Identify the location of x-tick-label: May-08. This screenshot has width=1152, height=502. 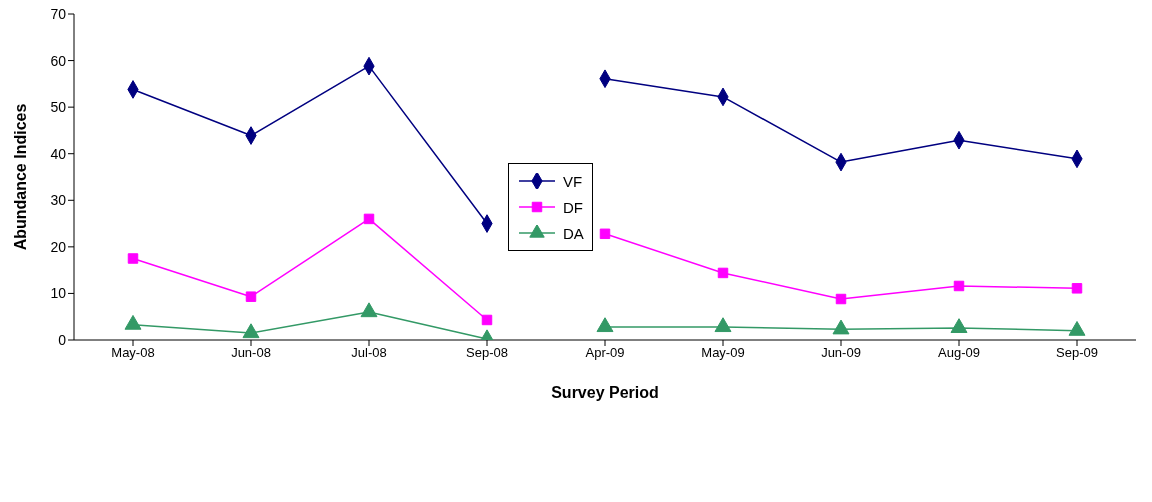
(133, 353).